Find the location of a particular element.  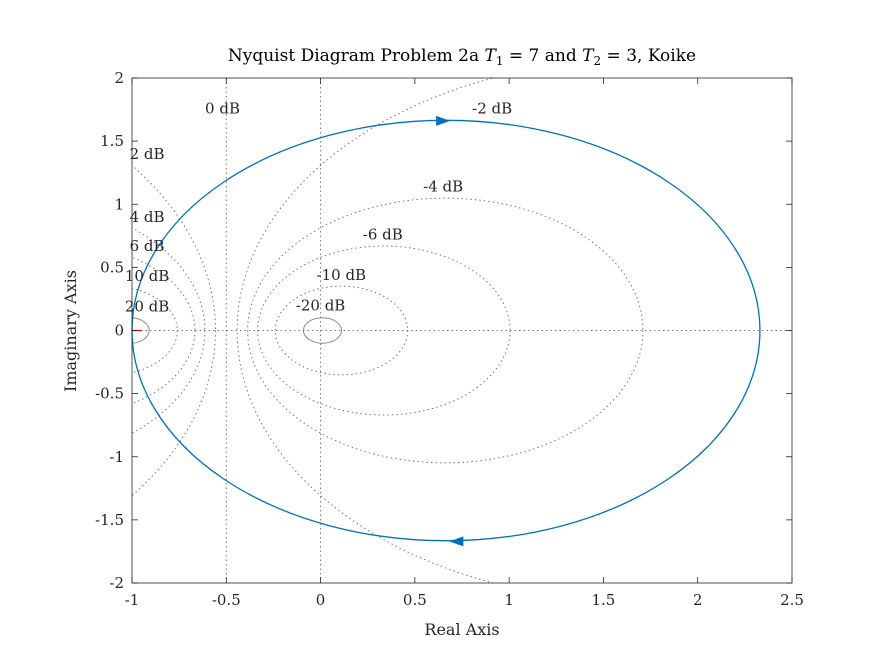

y-tick-label: -0.5 is located at coordinates (109, 394).